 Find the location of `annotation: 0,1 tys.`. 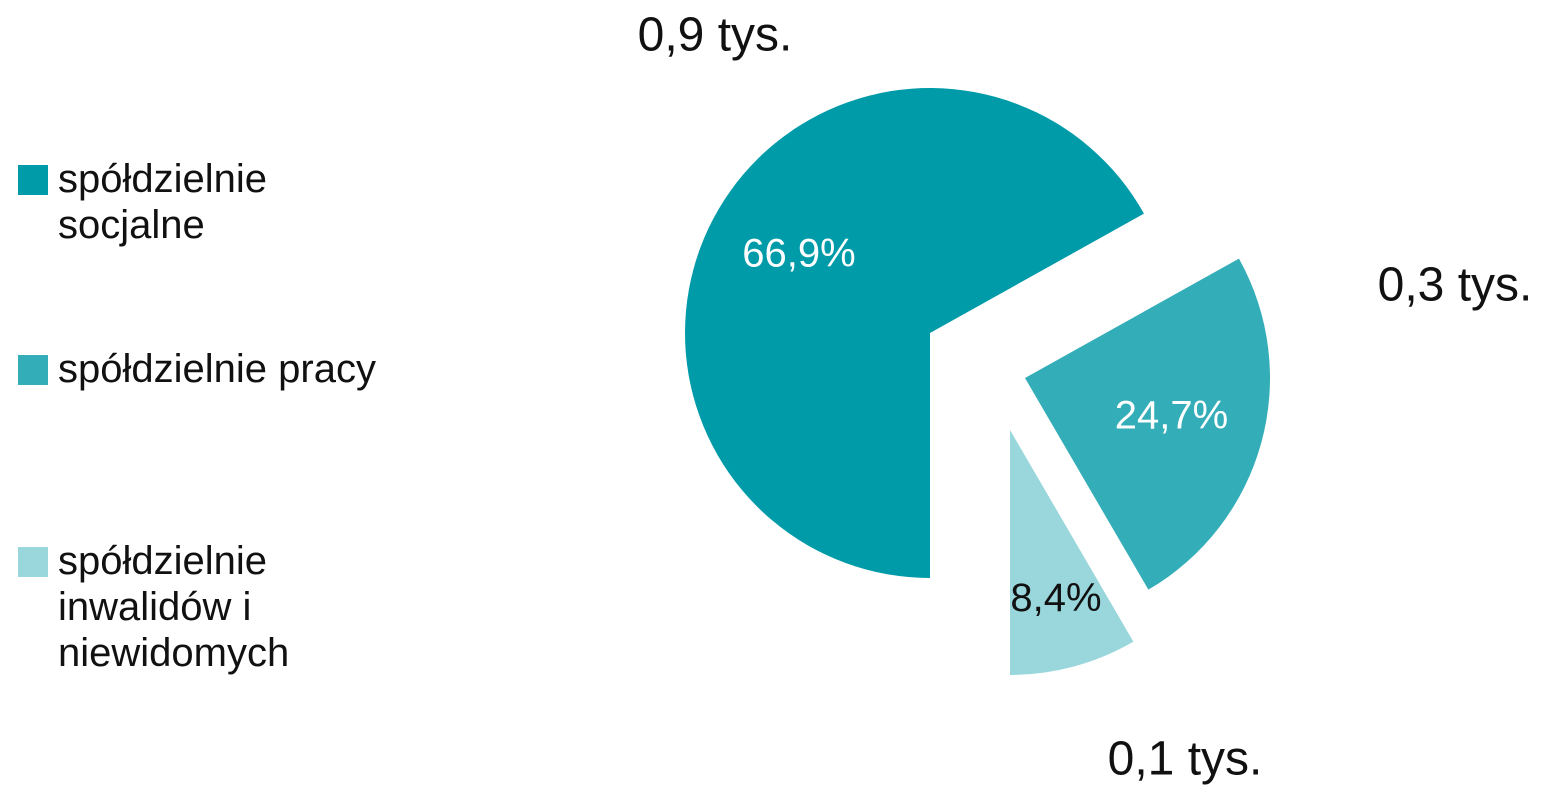

annotation: 0,1 tys. is located at coordinates (1185, 759).